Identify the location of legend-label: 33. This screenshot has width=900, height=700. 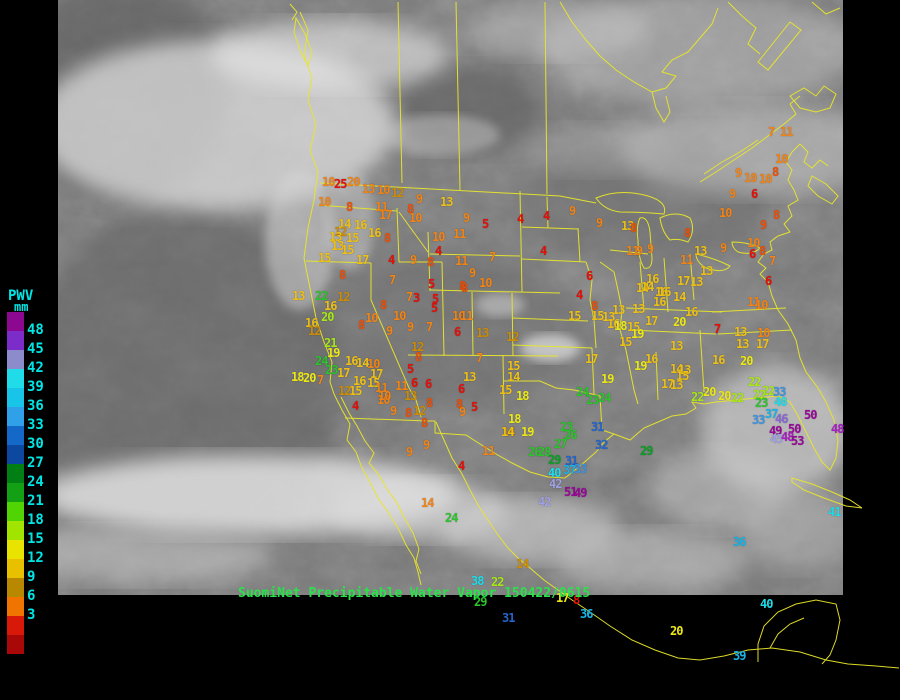
(35, 425).